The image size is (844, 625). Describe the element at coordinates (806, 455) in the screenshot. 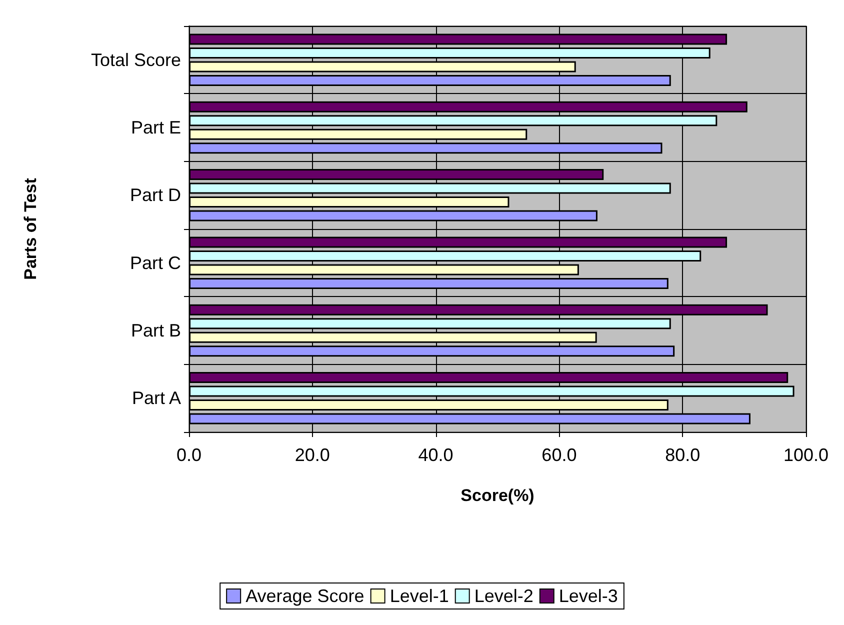

I see `x-tick-label: 100.0` at that location.